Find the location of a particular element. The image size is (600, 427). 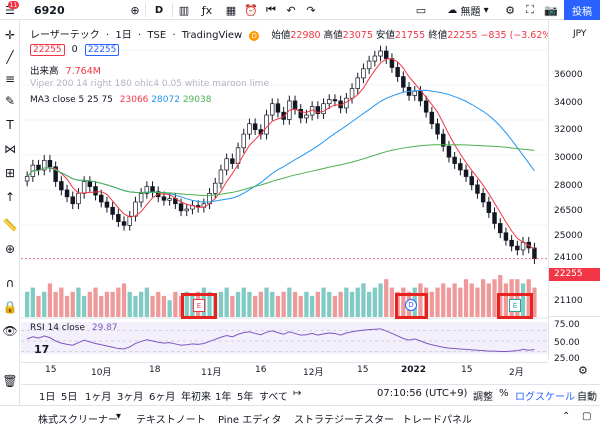

adjust-toggle: 調整 is located at coordinates (483, 397).